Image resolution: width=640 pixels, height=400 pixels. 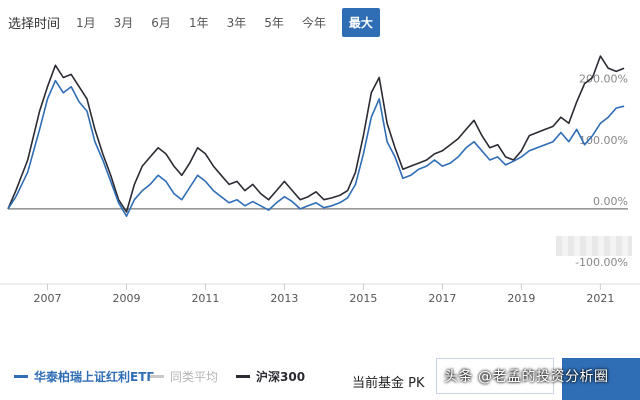 What do you see at coordinates (521, 298) in the screenshot?
I see `x-tick-label: 2019` at bounding box center [521, 298].